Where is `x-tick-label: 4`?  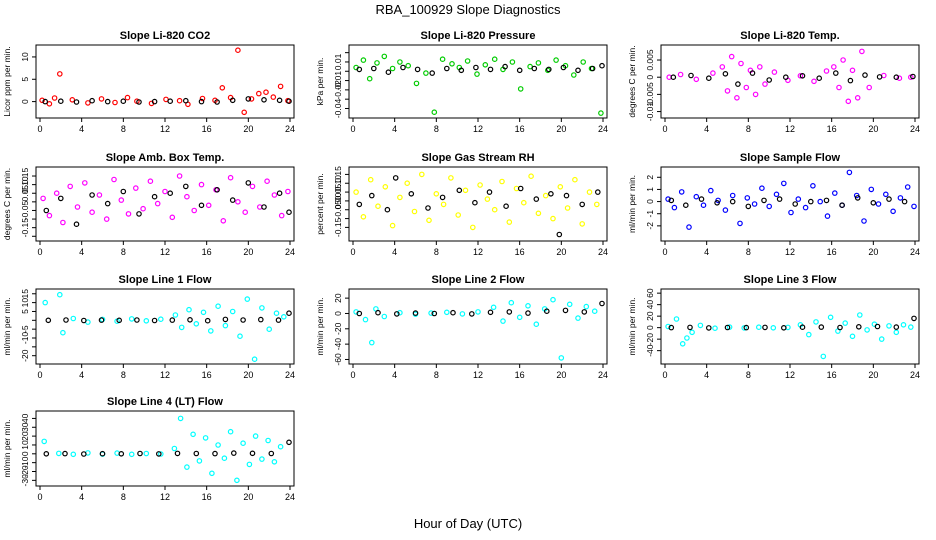 x-tick-label: 4 is located at coordinates (81, 129).